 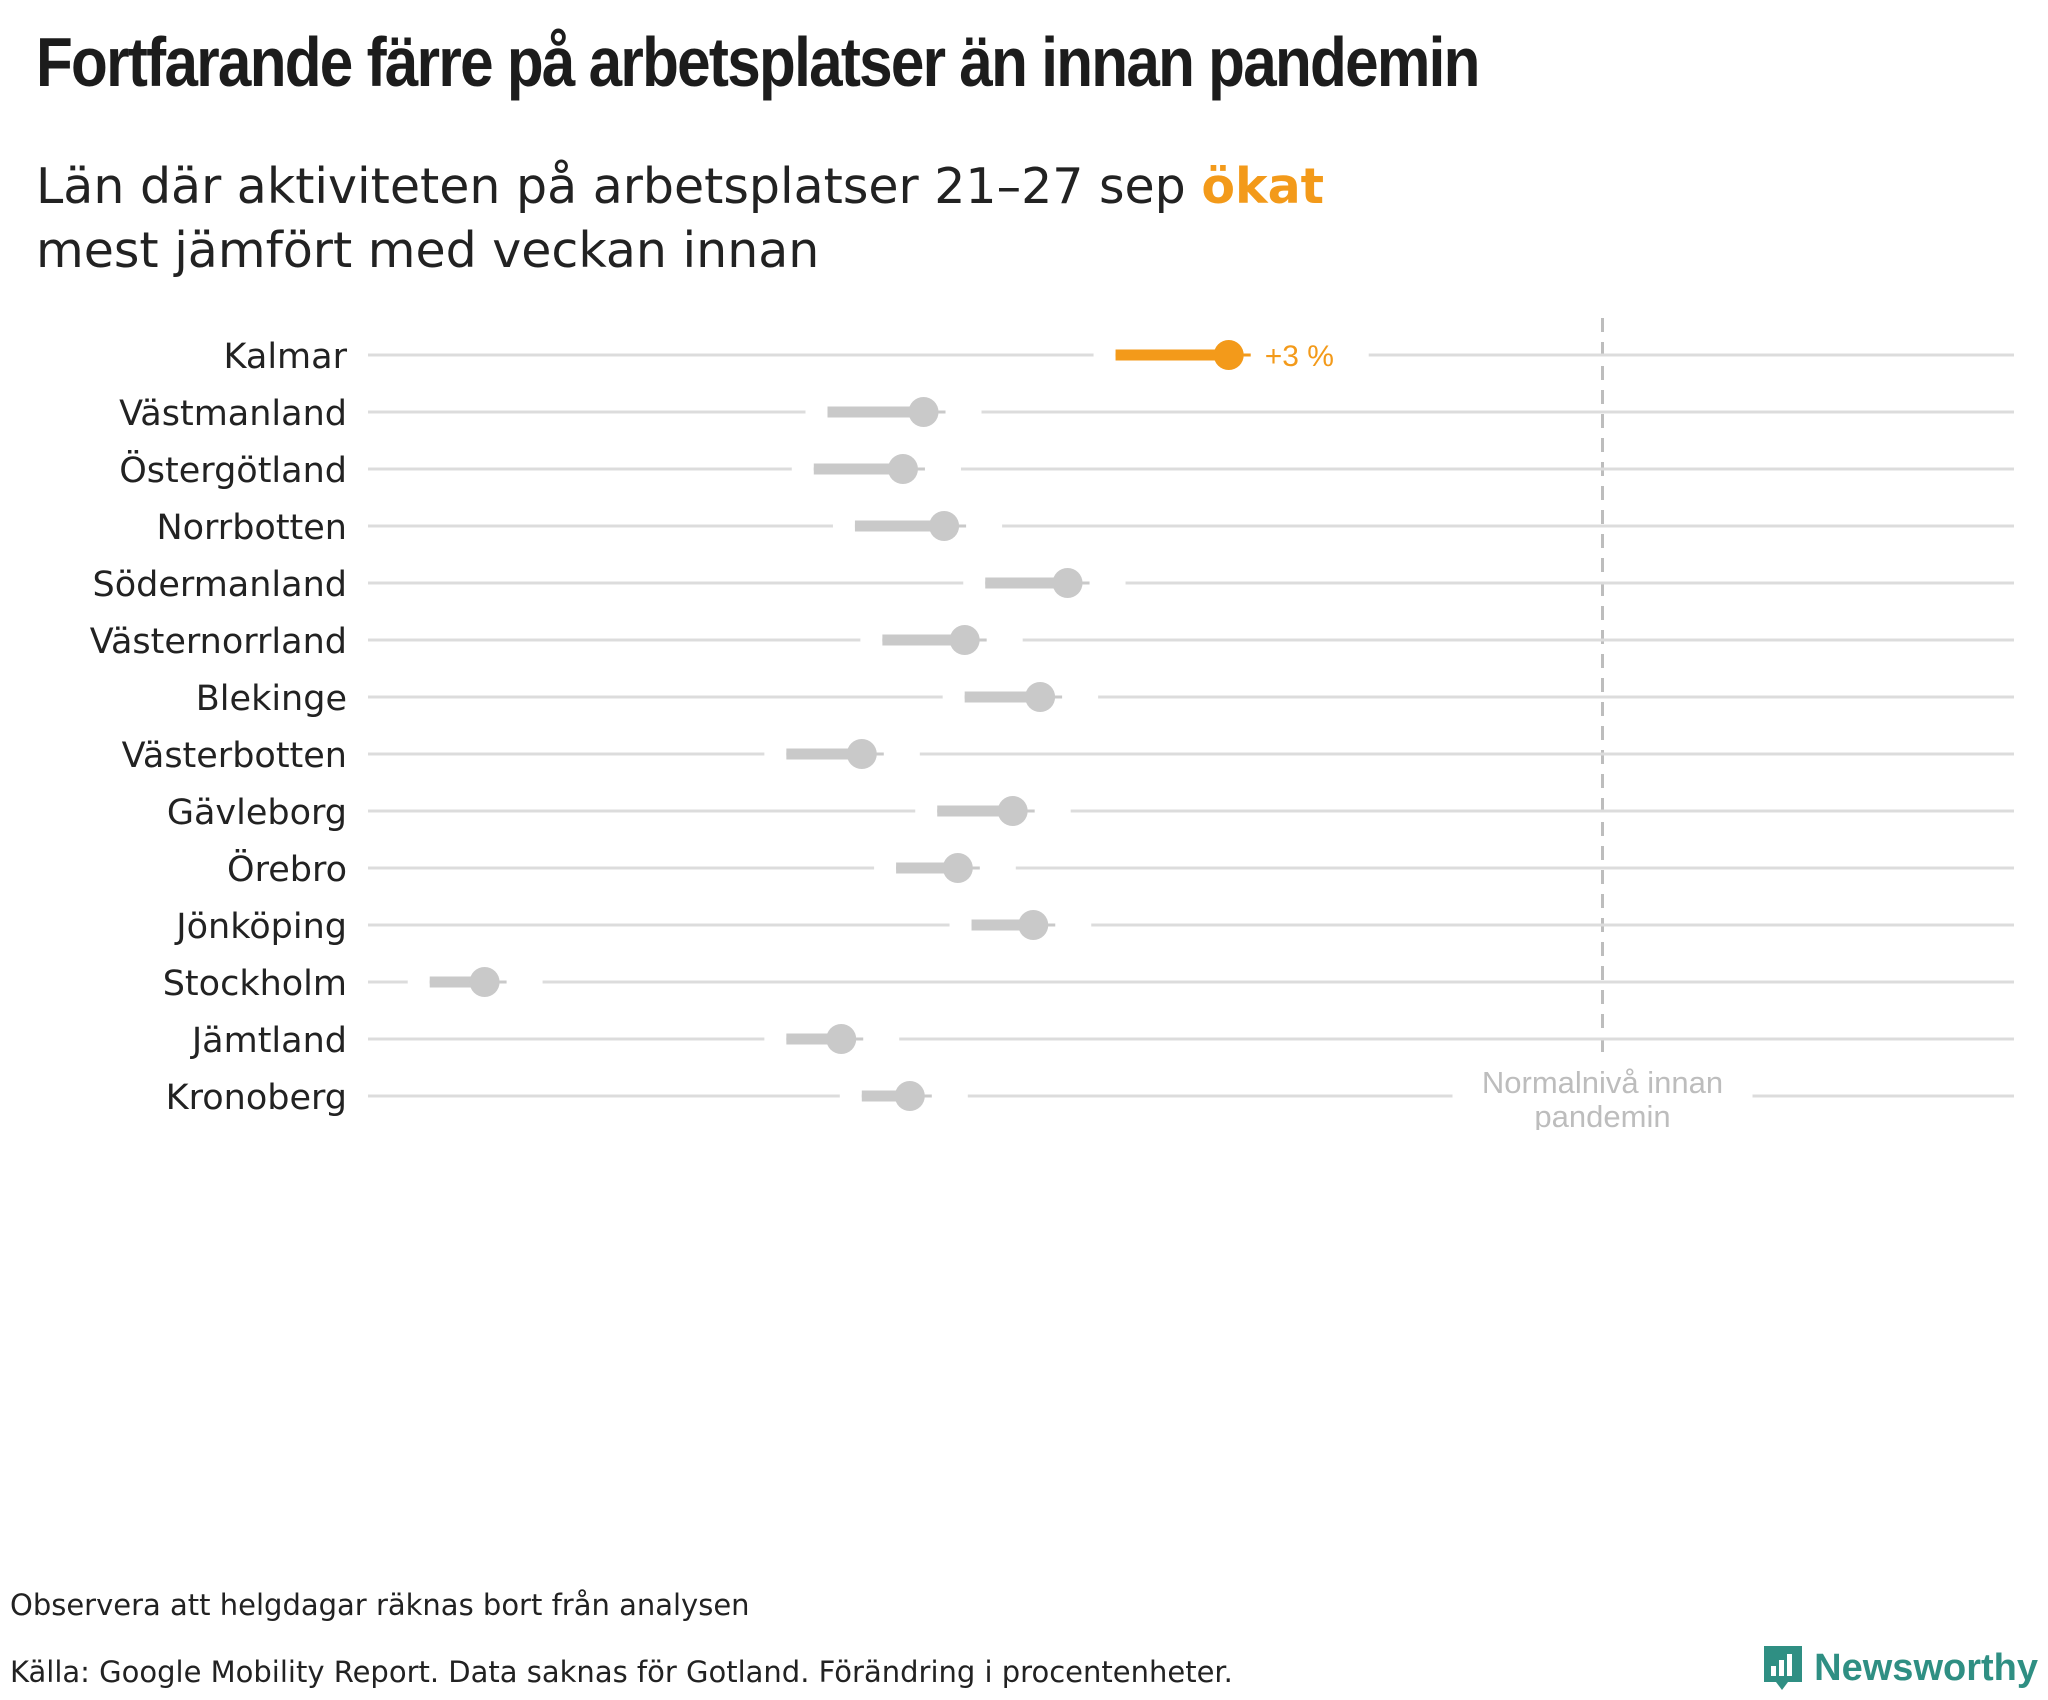 What do you see at coordinates (233, 414) in the screenshot?
I see `category-label: Västmanland` at bounding box center [233, 414].